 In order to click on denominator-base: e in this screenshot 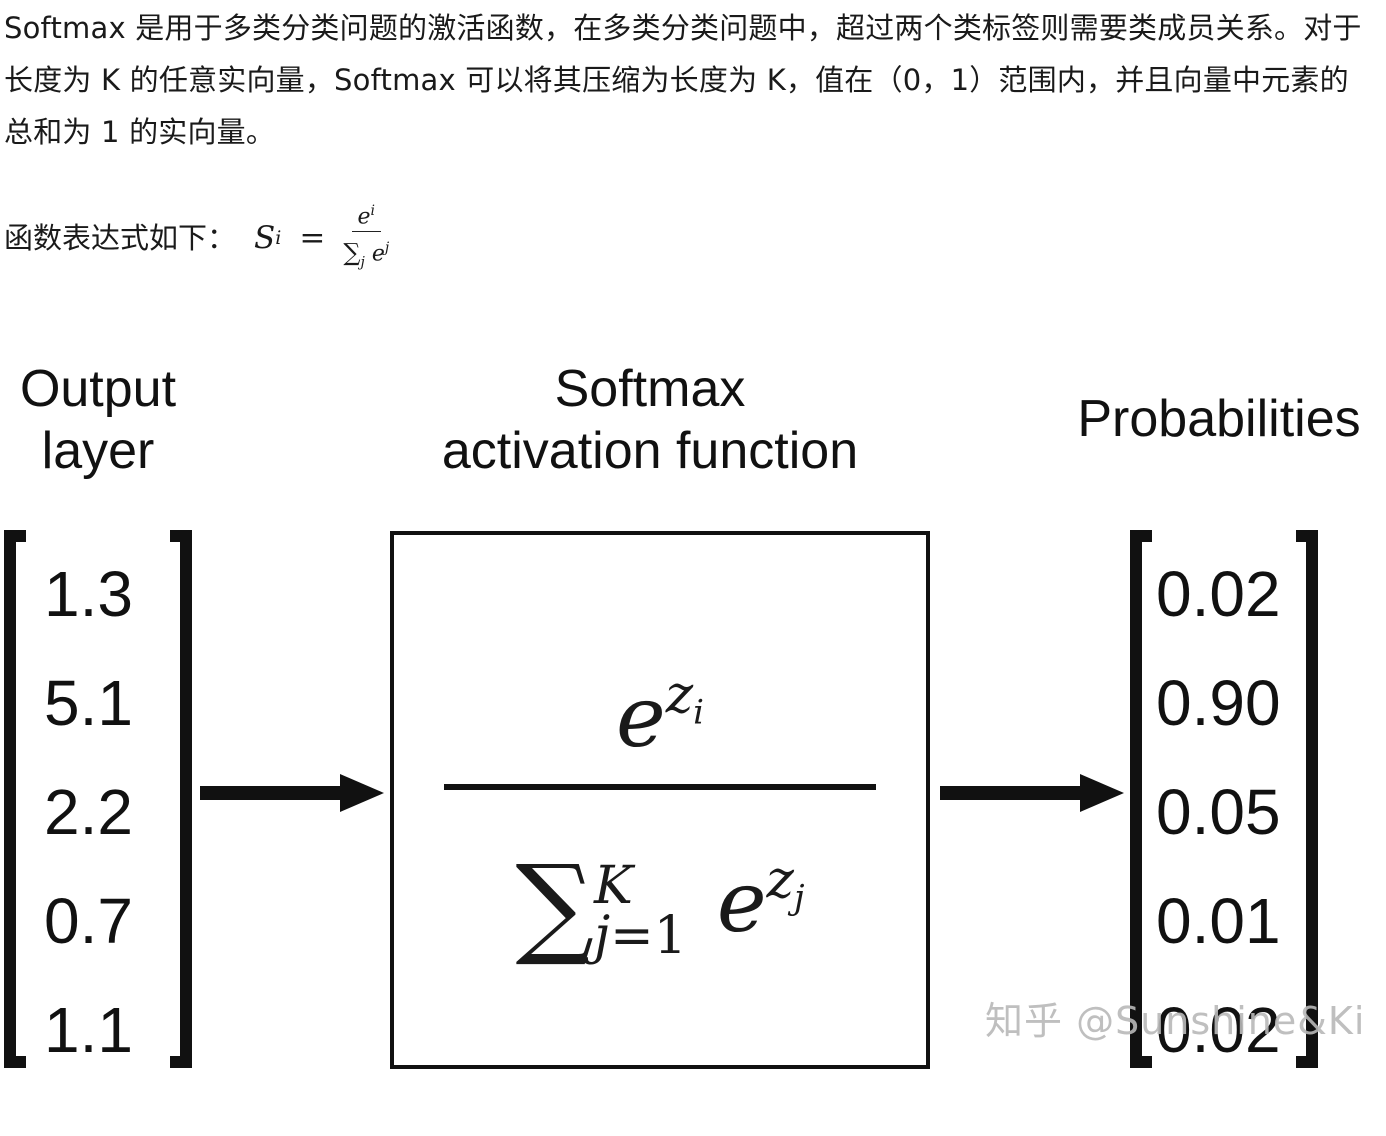, I will do `click(378, 254)`.